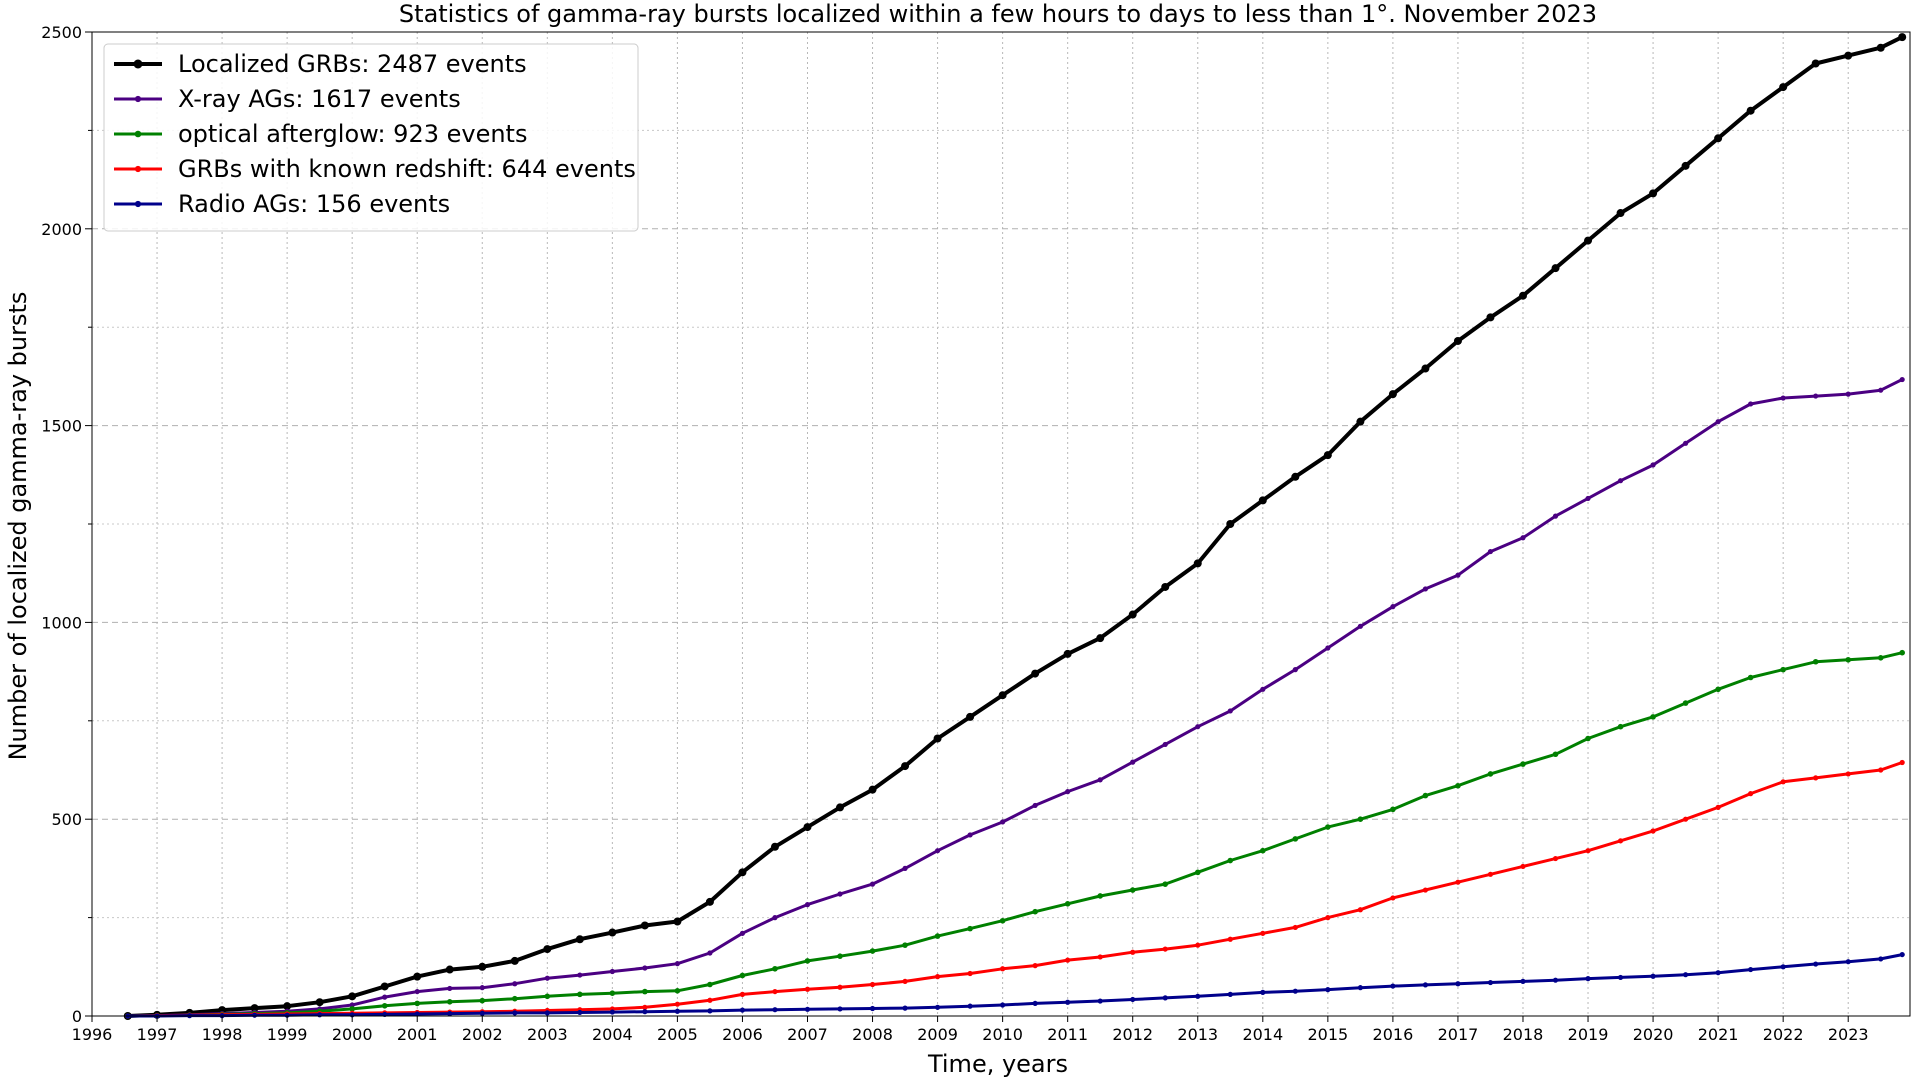  I want to click on legend-label: optical afterglow: 923 events, so click(352, 134).